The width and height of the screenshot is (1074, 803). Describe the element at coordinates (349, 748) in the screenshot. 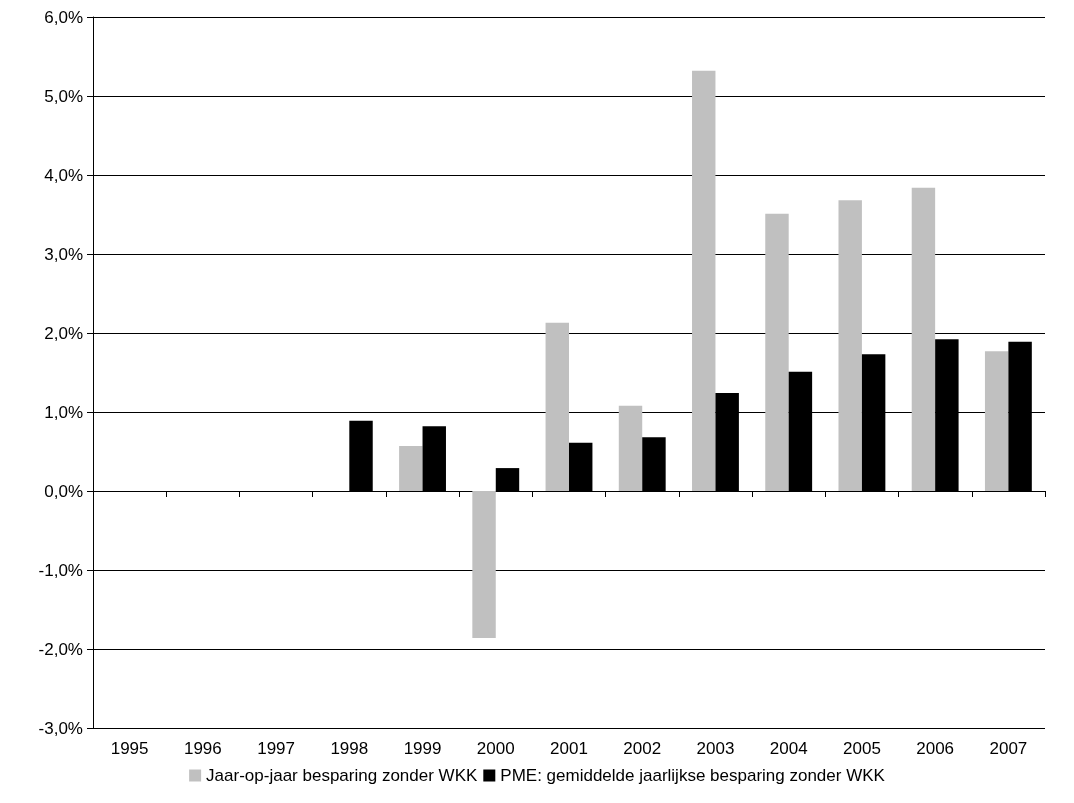

I see `x-tick-label: 1998` at that location.